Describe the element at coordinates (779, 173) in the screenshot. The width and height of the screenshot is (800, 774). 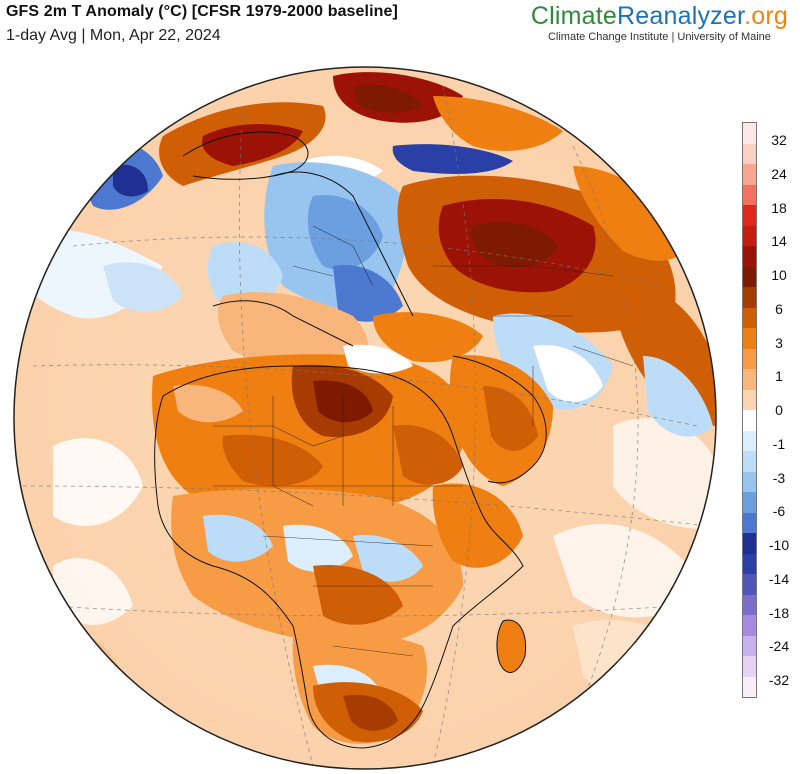
I see `legend-tick-label: 24` at that location.